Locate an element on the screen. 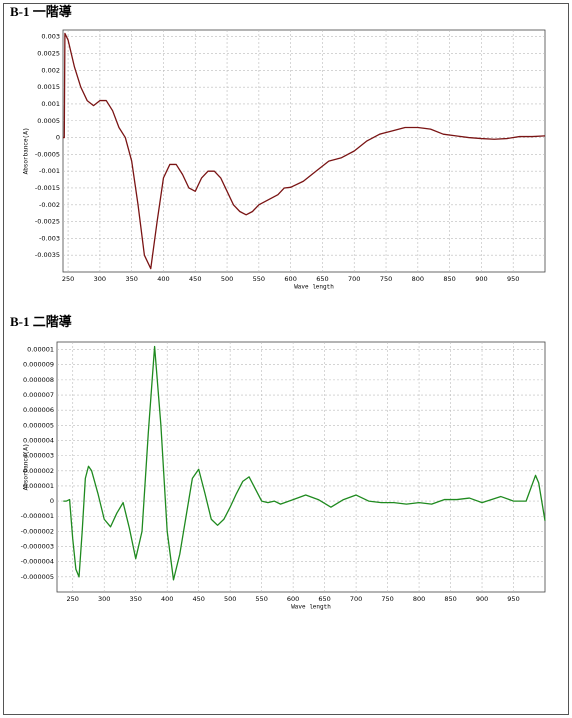 The height and width of the screenshot is (718, 572). y-tick-label: -0.0005 is located at coordinates (47, 154).